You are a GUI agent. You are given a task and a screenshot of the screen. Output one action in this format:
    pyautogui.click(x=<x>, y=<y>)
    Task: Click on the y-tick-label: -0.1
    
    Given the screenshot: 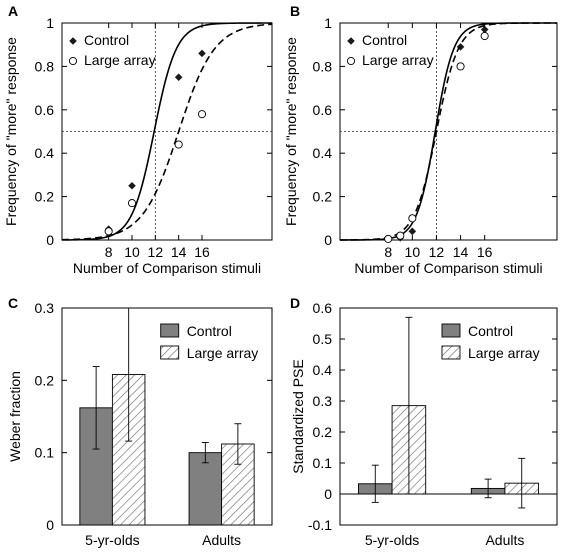 What is the action you would take?
    pyautogui.click(x=320, y=525)
    